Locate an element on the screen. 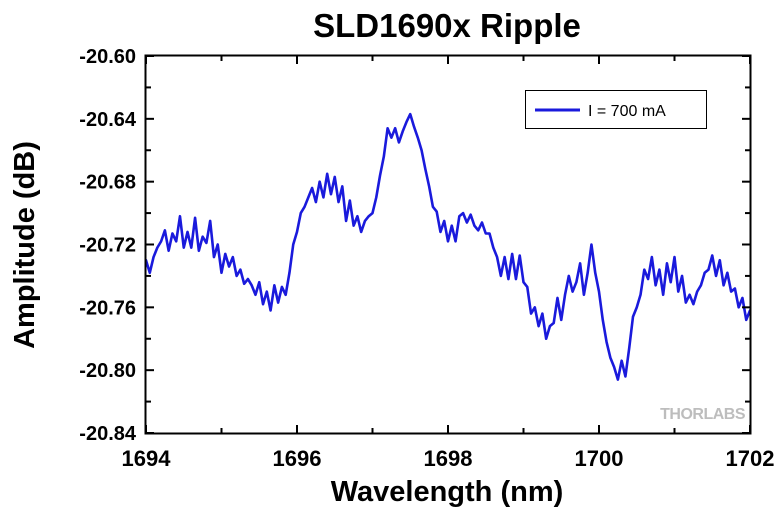 The height and width of the screenshot is (516, 780). legend-label: I = 700 mA is located at coordinates (627, 111).